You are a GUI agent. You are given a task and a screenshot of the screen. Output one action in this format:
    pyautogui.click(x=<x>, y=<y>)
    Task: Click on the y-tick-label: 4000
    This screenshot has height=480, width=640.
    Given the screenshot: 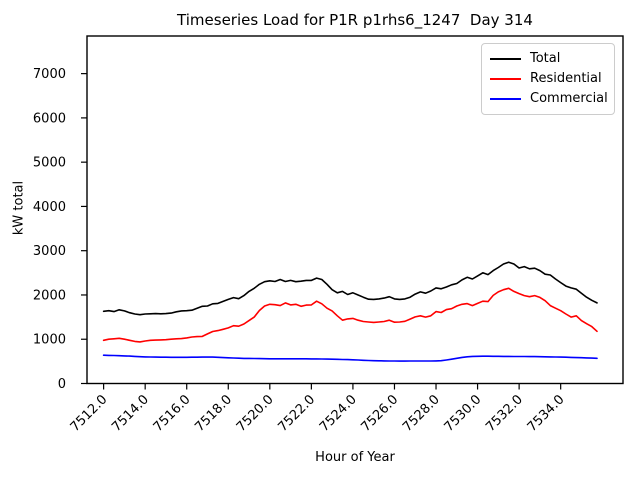 What is the action you would take?
    pyautogui.click(x=49, y=207)
    